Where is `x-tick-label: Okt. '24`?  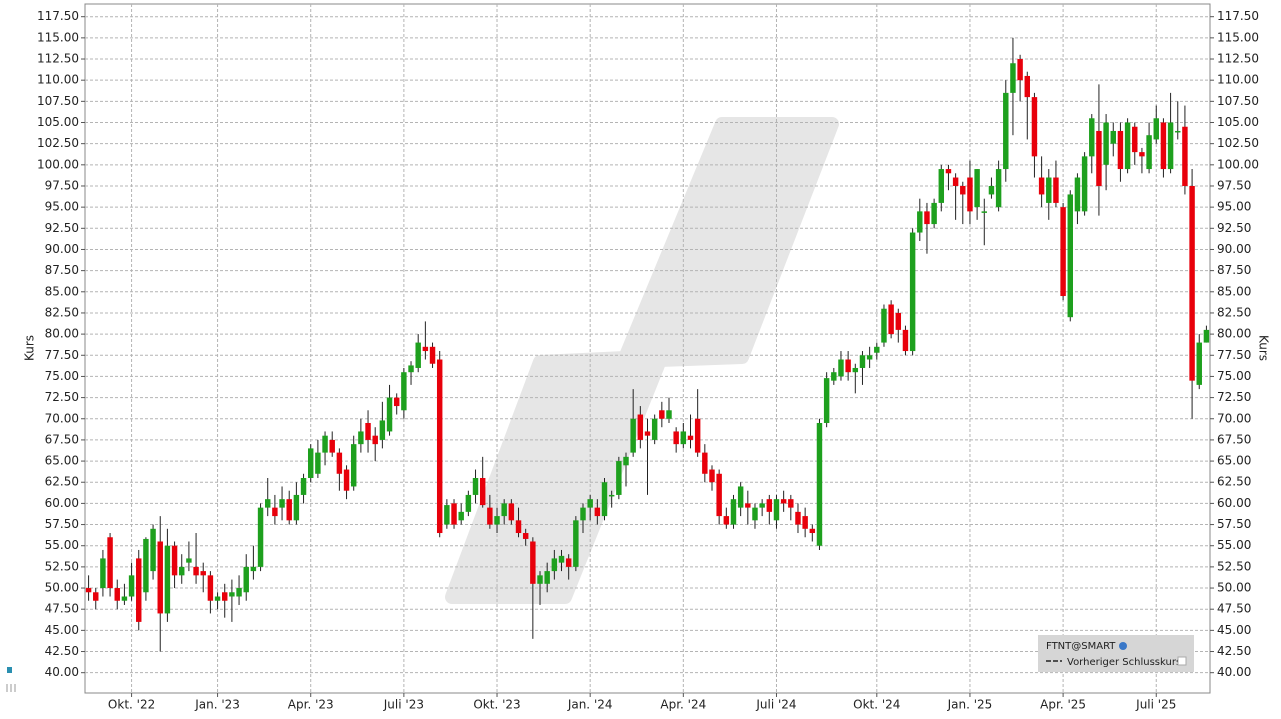 x-tick-label: Okt. '24 is located at coordinates (876, 705).